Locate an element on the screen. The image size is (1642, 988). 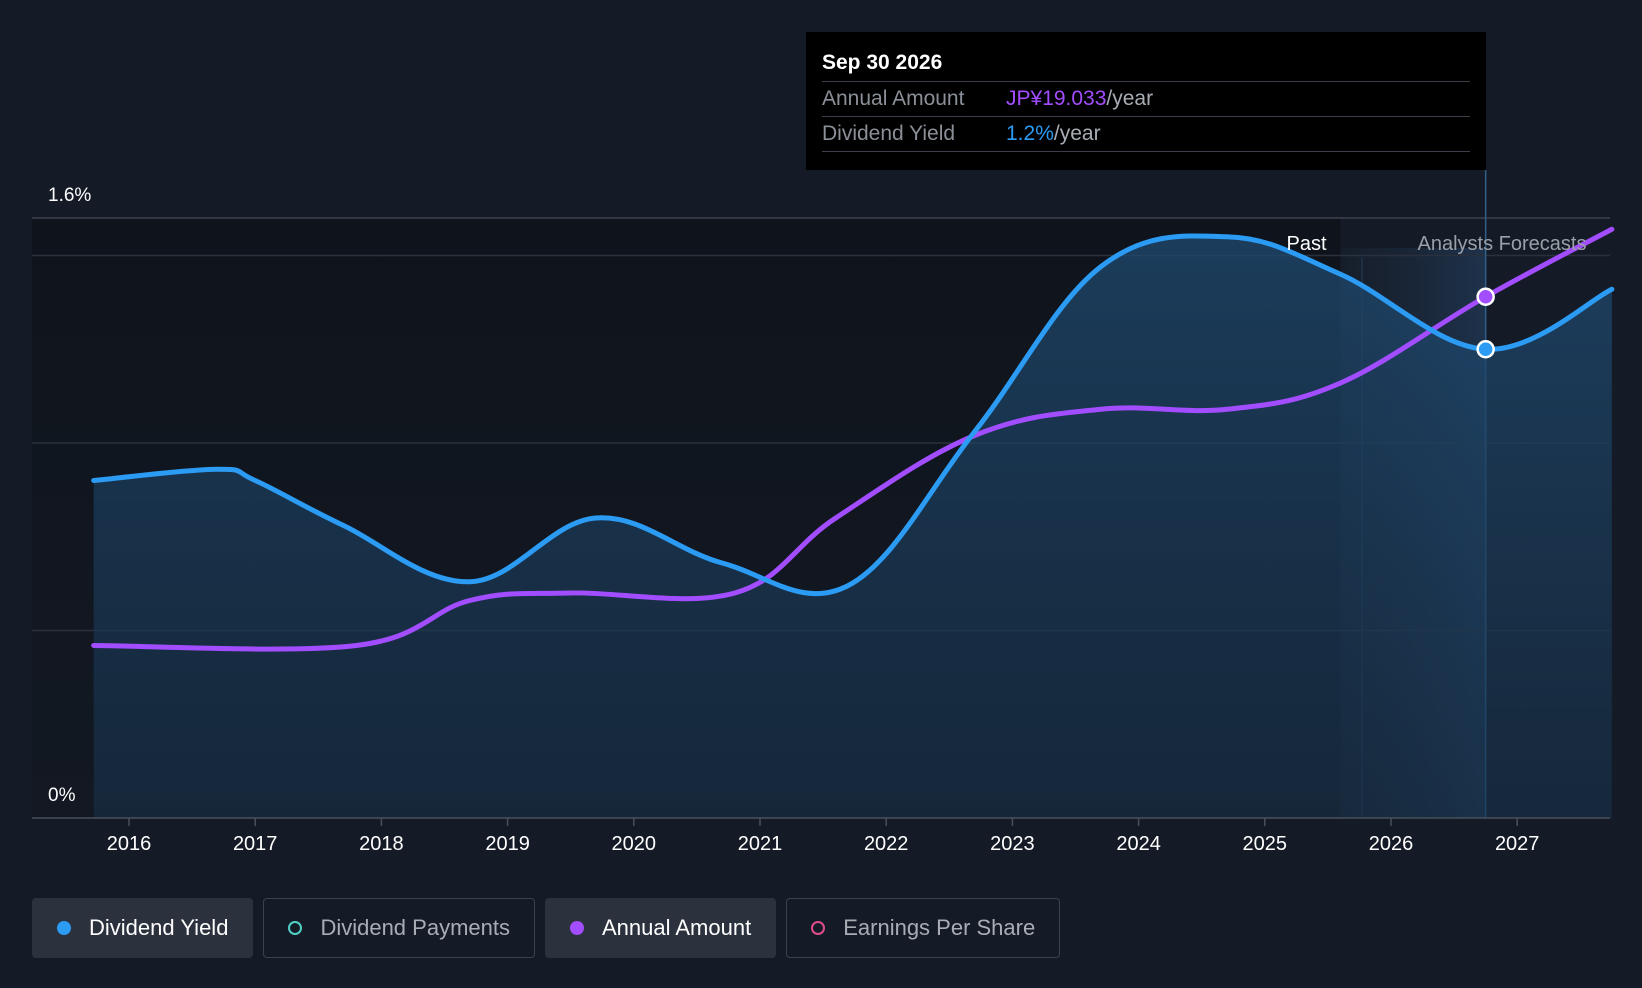
annual-amount-marker is located at coordinates (1485, 296).